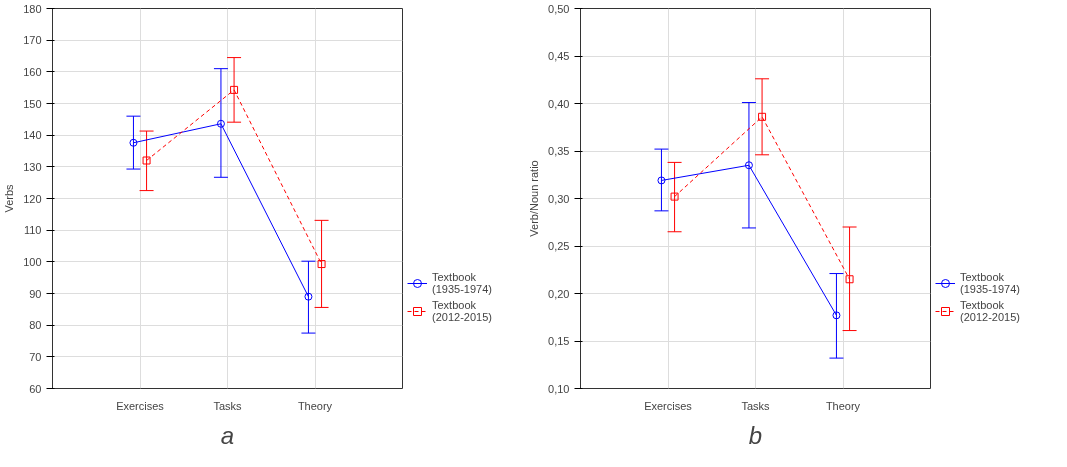 The width and height of the screenshot is (1067, 467). Describe the element at coordinates (559, 8) in the screenshot. I see `y-tick-label: 0,50` at that location.